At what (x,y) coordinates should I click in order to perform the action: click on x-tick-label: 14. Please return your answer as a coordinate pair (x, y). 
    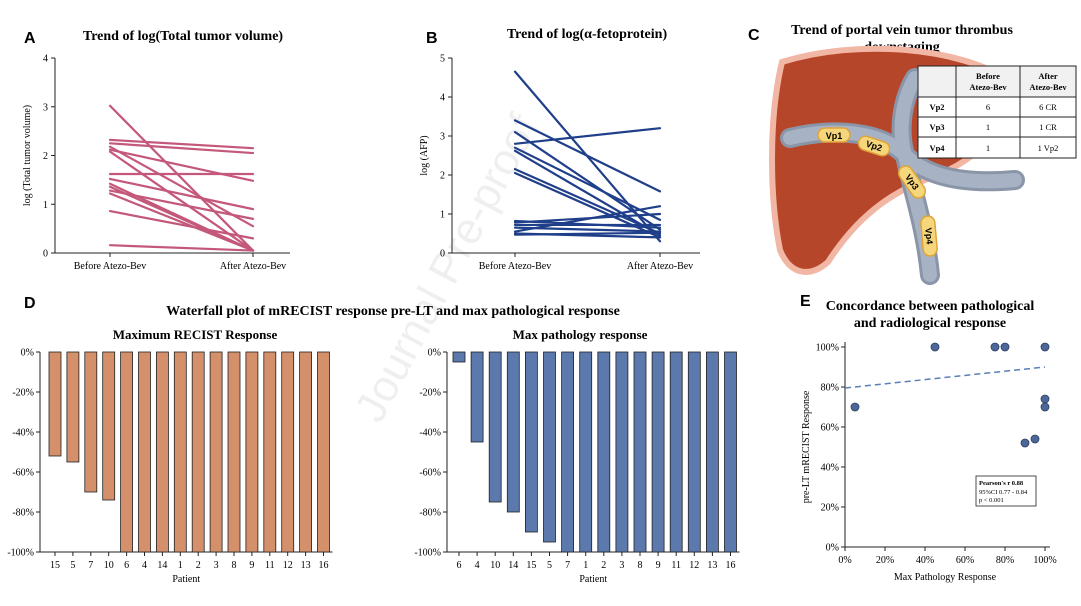
    Looking at the image, I should click on (513, 565).